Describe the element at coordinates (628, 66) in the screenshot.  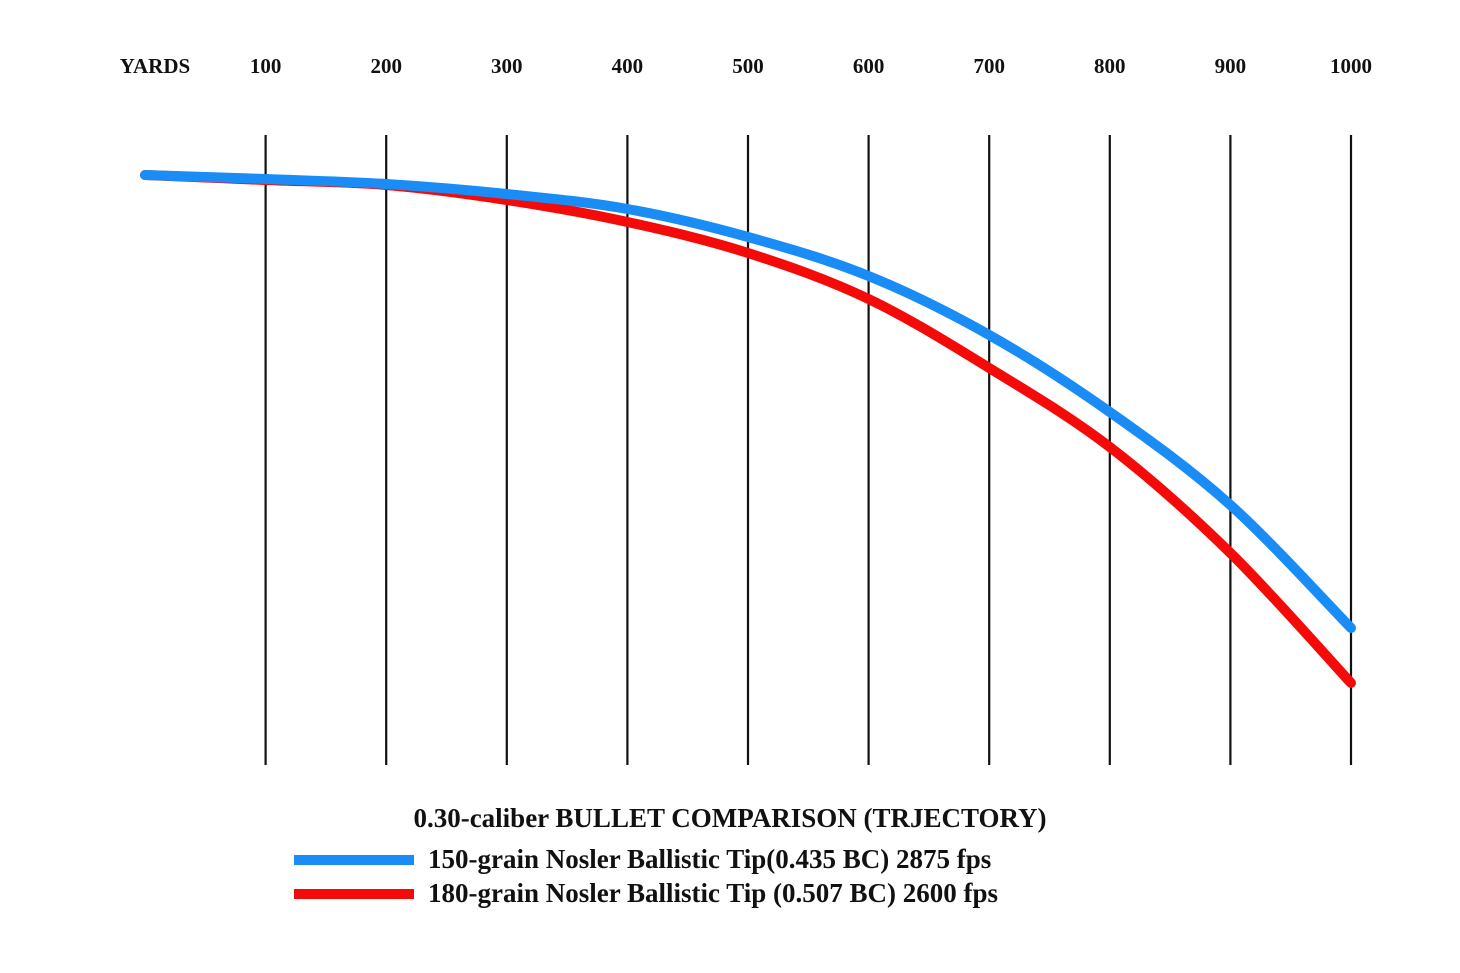
I see `x-tick-label: 400` at that location.